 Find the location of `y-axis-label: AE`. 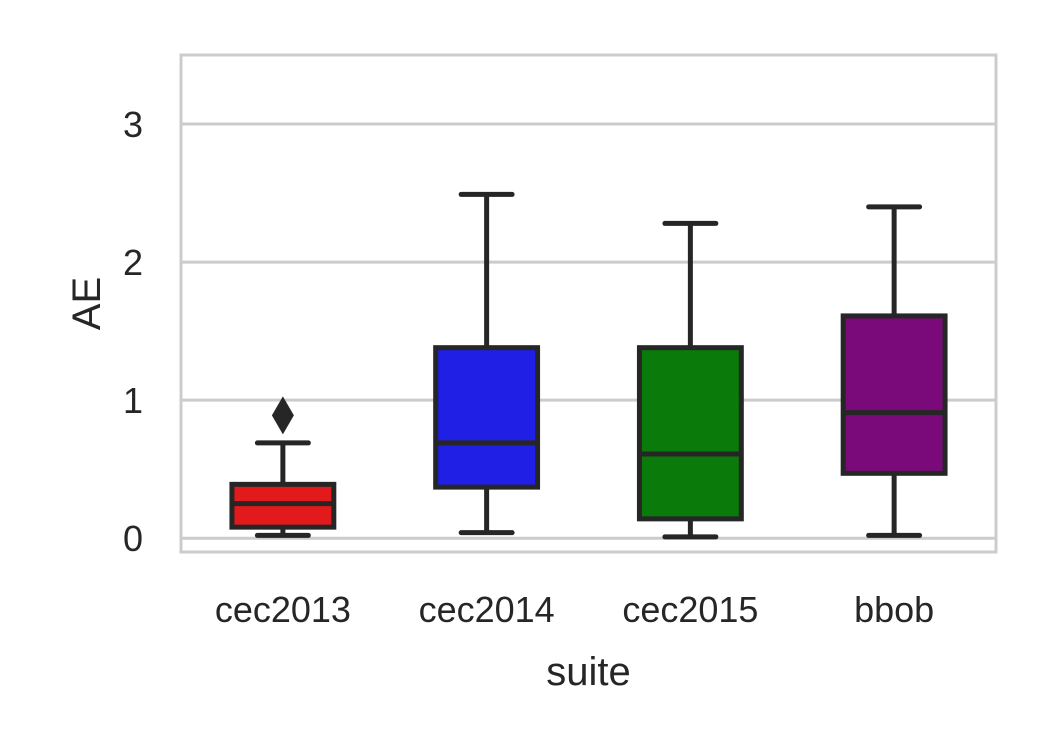

y-axis-label: AE is located at coordinates (87, 303).